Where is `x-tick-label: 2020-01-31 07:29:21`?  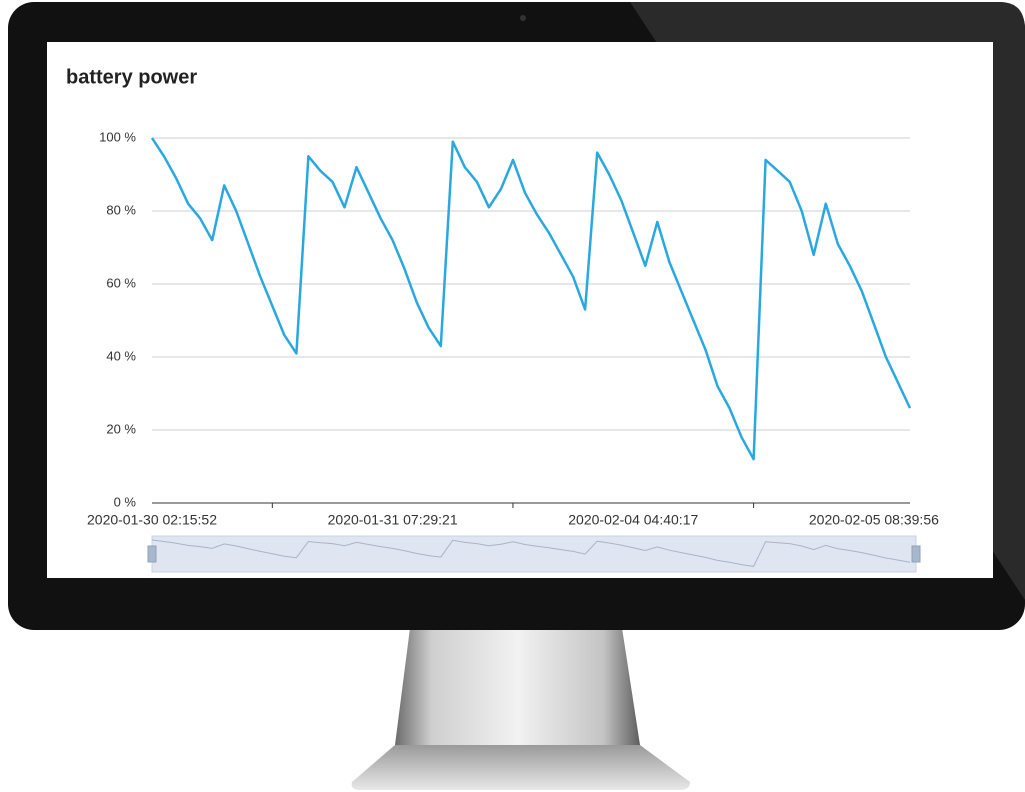
x-tick-label: 2020-01-31 07:29:21 is located at coordinates (393, 520).